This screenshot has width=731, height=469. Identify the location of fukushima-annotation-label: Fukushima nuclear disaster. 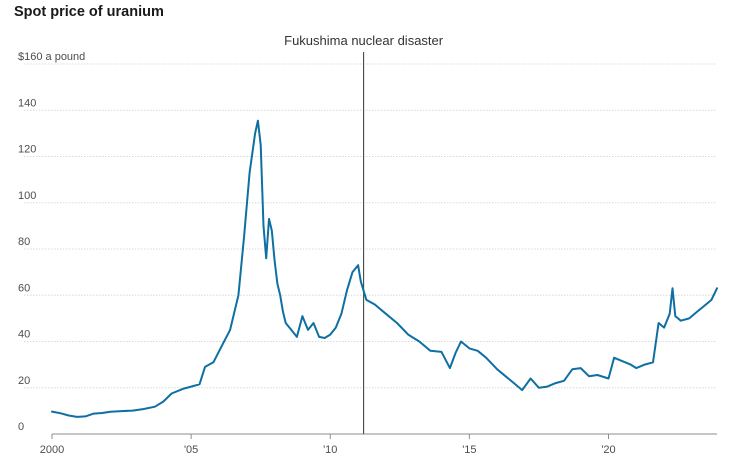
(364, 40).